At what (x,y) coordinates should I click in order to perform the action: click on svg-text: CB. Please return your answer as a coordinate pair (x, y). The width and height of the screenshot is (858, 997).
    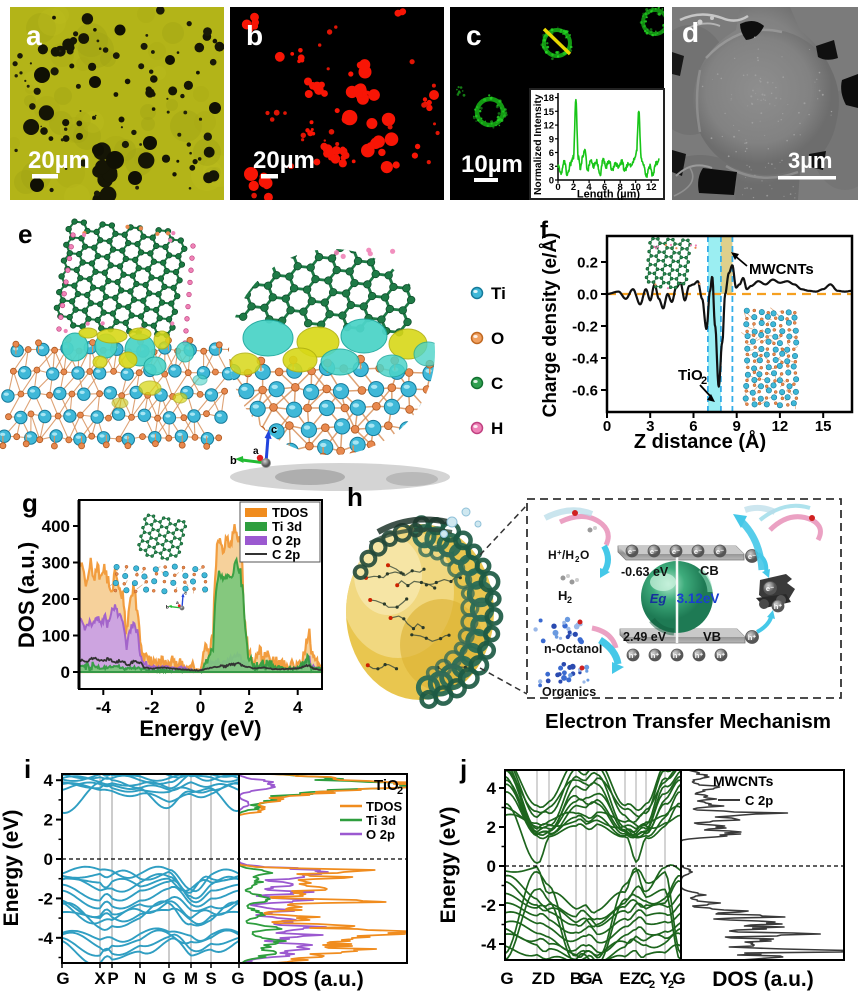
    Looking at the image, I should click on (709, 570).